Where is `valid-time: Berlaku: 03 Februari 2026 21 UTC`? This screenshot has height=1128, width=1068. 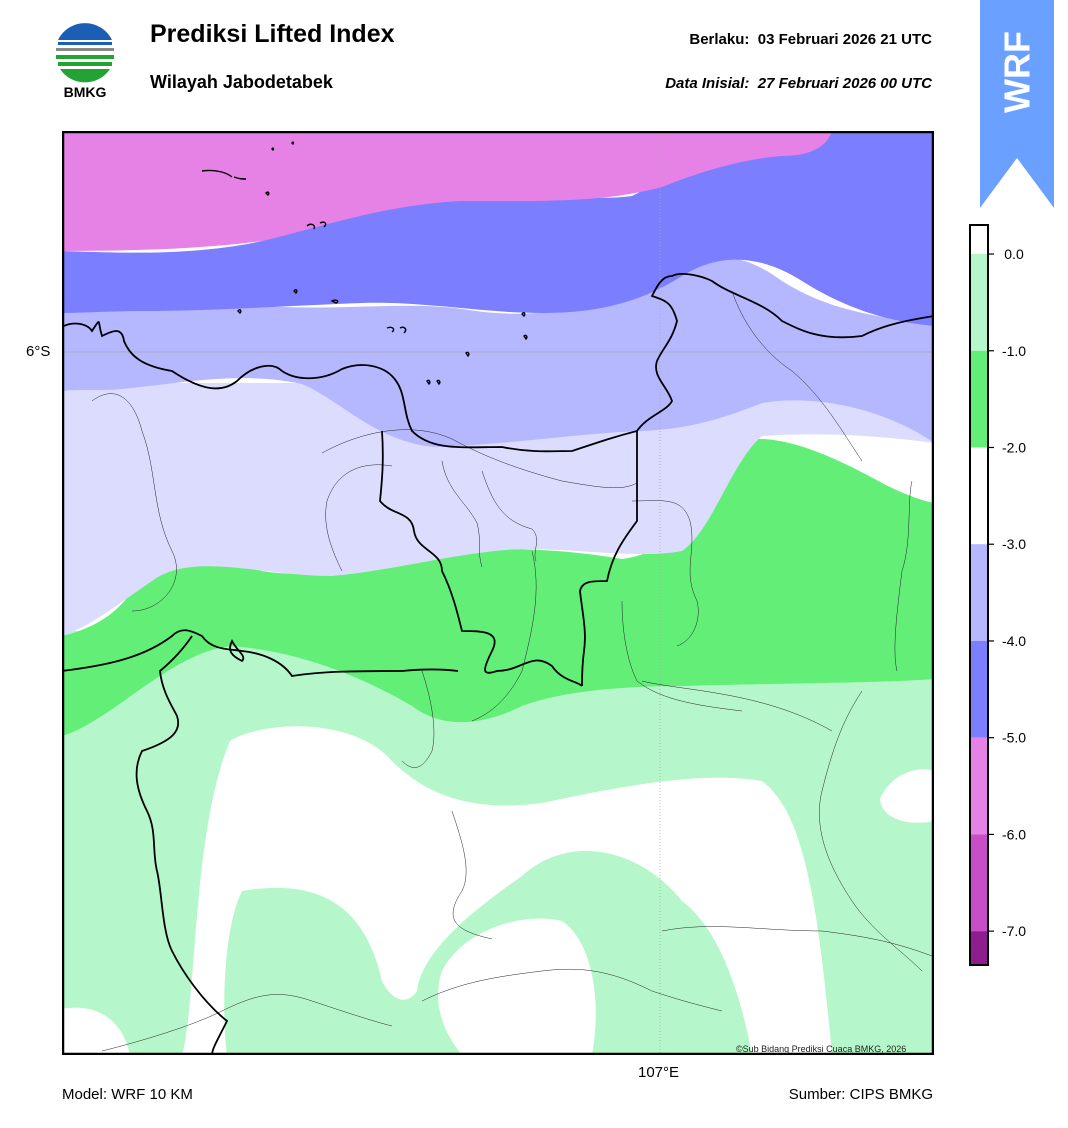
valid-time: Berlaku: 03 Februari 2026 21 UTC is located at coordinates (810, 39).